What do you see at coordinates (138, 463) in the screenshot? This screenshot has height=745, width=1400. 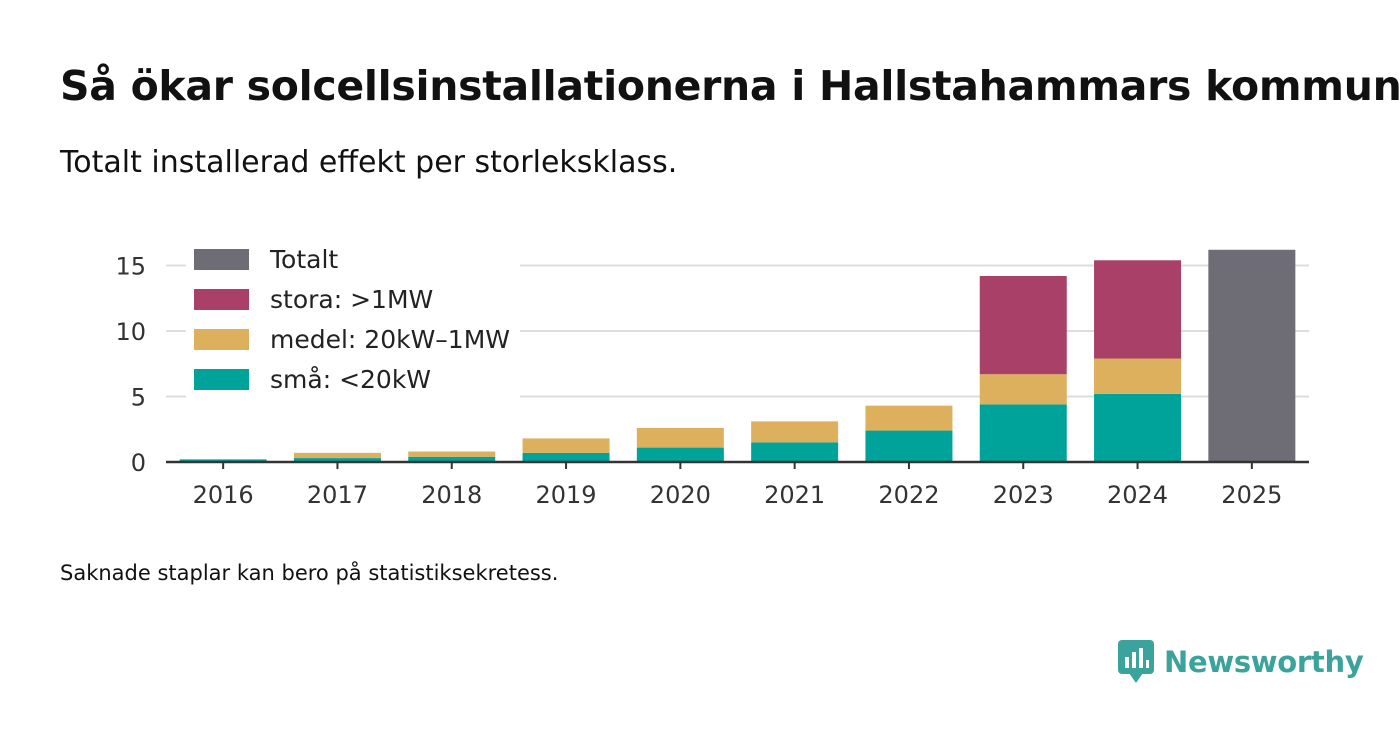 I see `y-tick-label: 0` at bounding box center [138, 463].